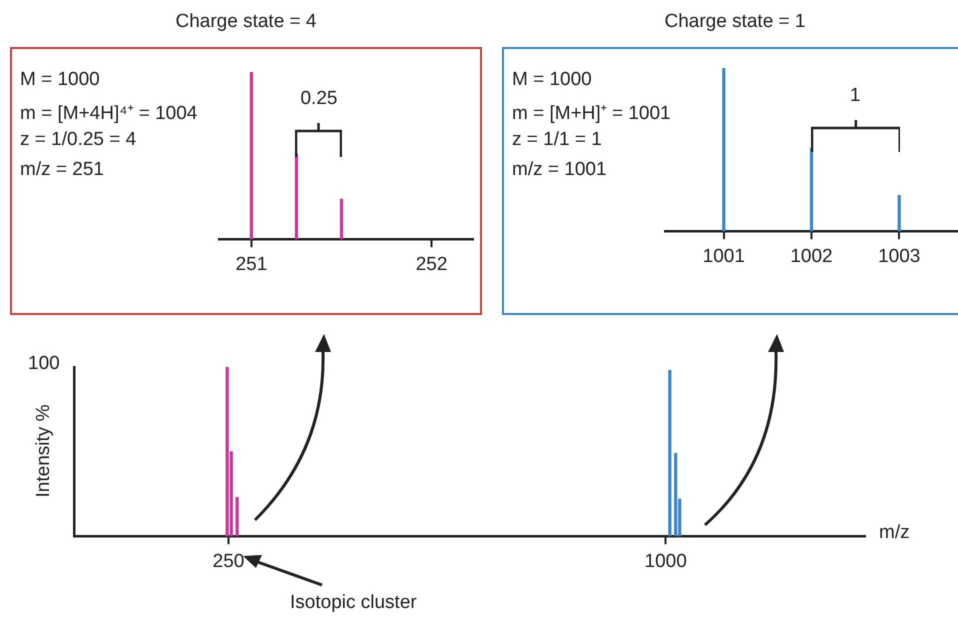 This screenshot has height=619, width=958. What do you see at coordinates (319, 99) in the screenshot?
I see `annotation: 0.25` at bounding box center [319, 99].